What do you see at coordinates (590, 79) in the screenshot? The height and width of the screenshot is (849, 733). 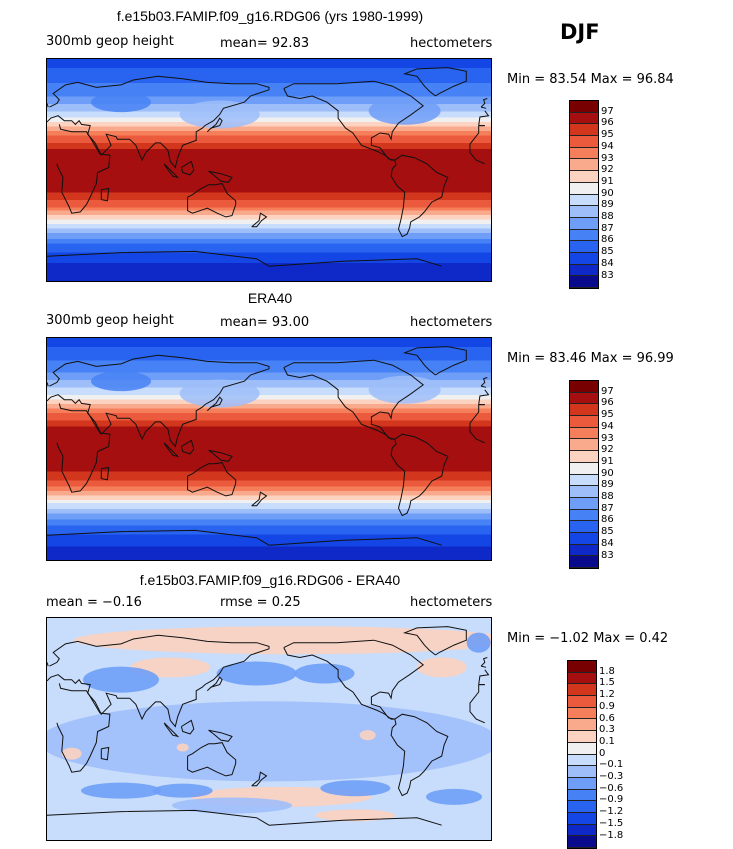 I see `panel1-minmax-label: Min = 83.54 Max = 96.84` at bounding box center [590, 79].